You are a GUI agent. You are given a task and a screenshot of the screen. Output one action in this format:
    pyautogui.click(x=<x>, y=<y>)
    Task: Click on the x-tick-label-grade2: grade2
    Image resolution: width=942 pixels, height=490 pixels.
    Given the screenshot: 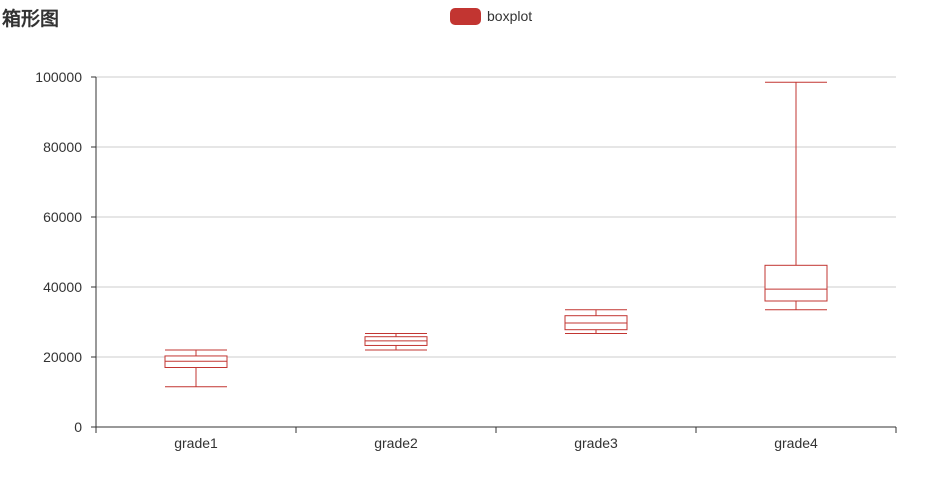 What is the action you would take?
    pyautogui.click(x=396, y=443)
    